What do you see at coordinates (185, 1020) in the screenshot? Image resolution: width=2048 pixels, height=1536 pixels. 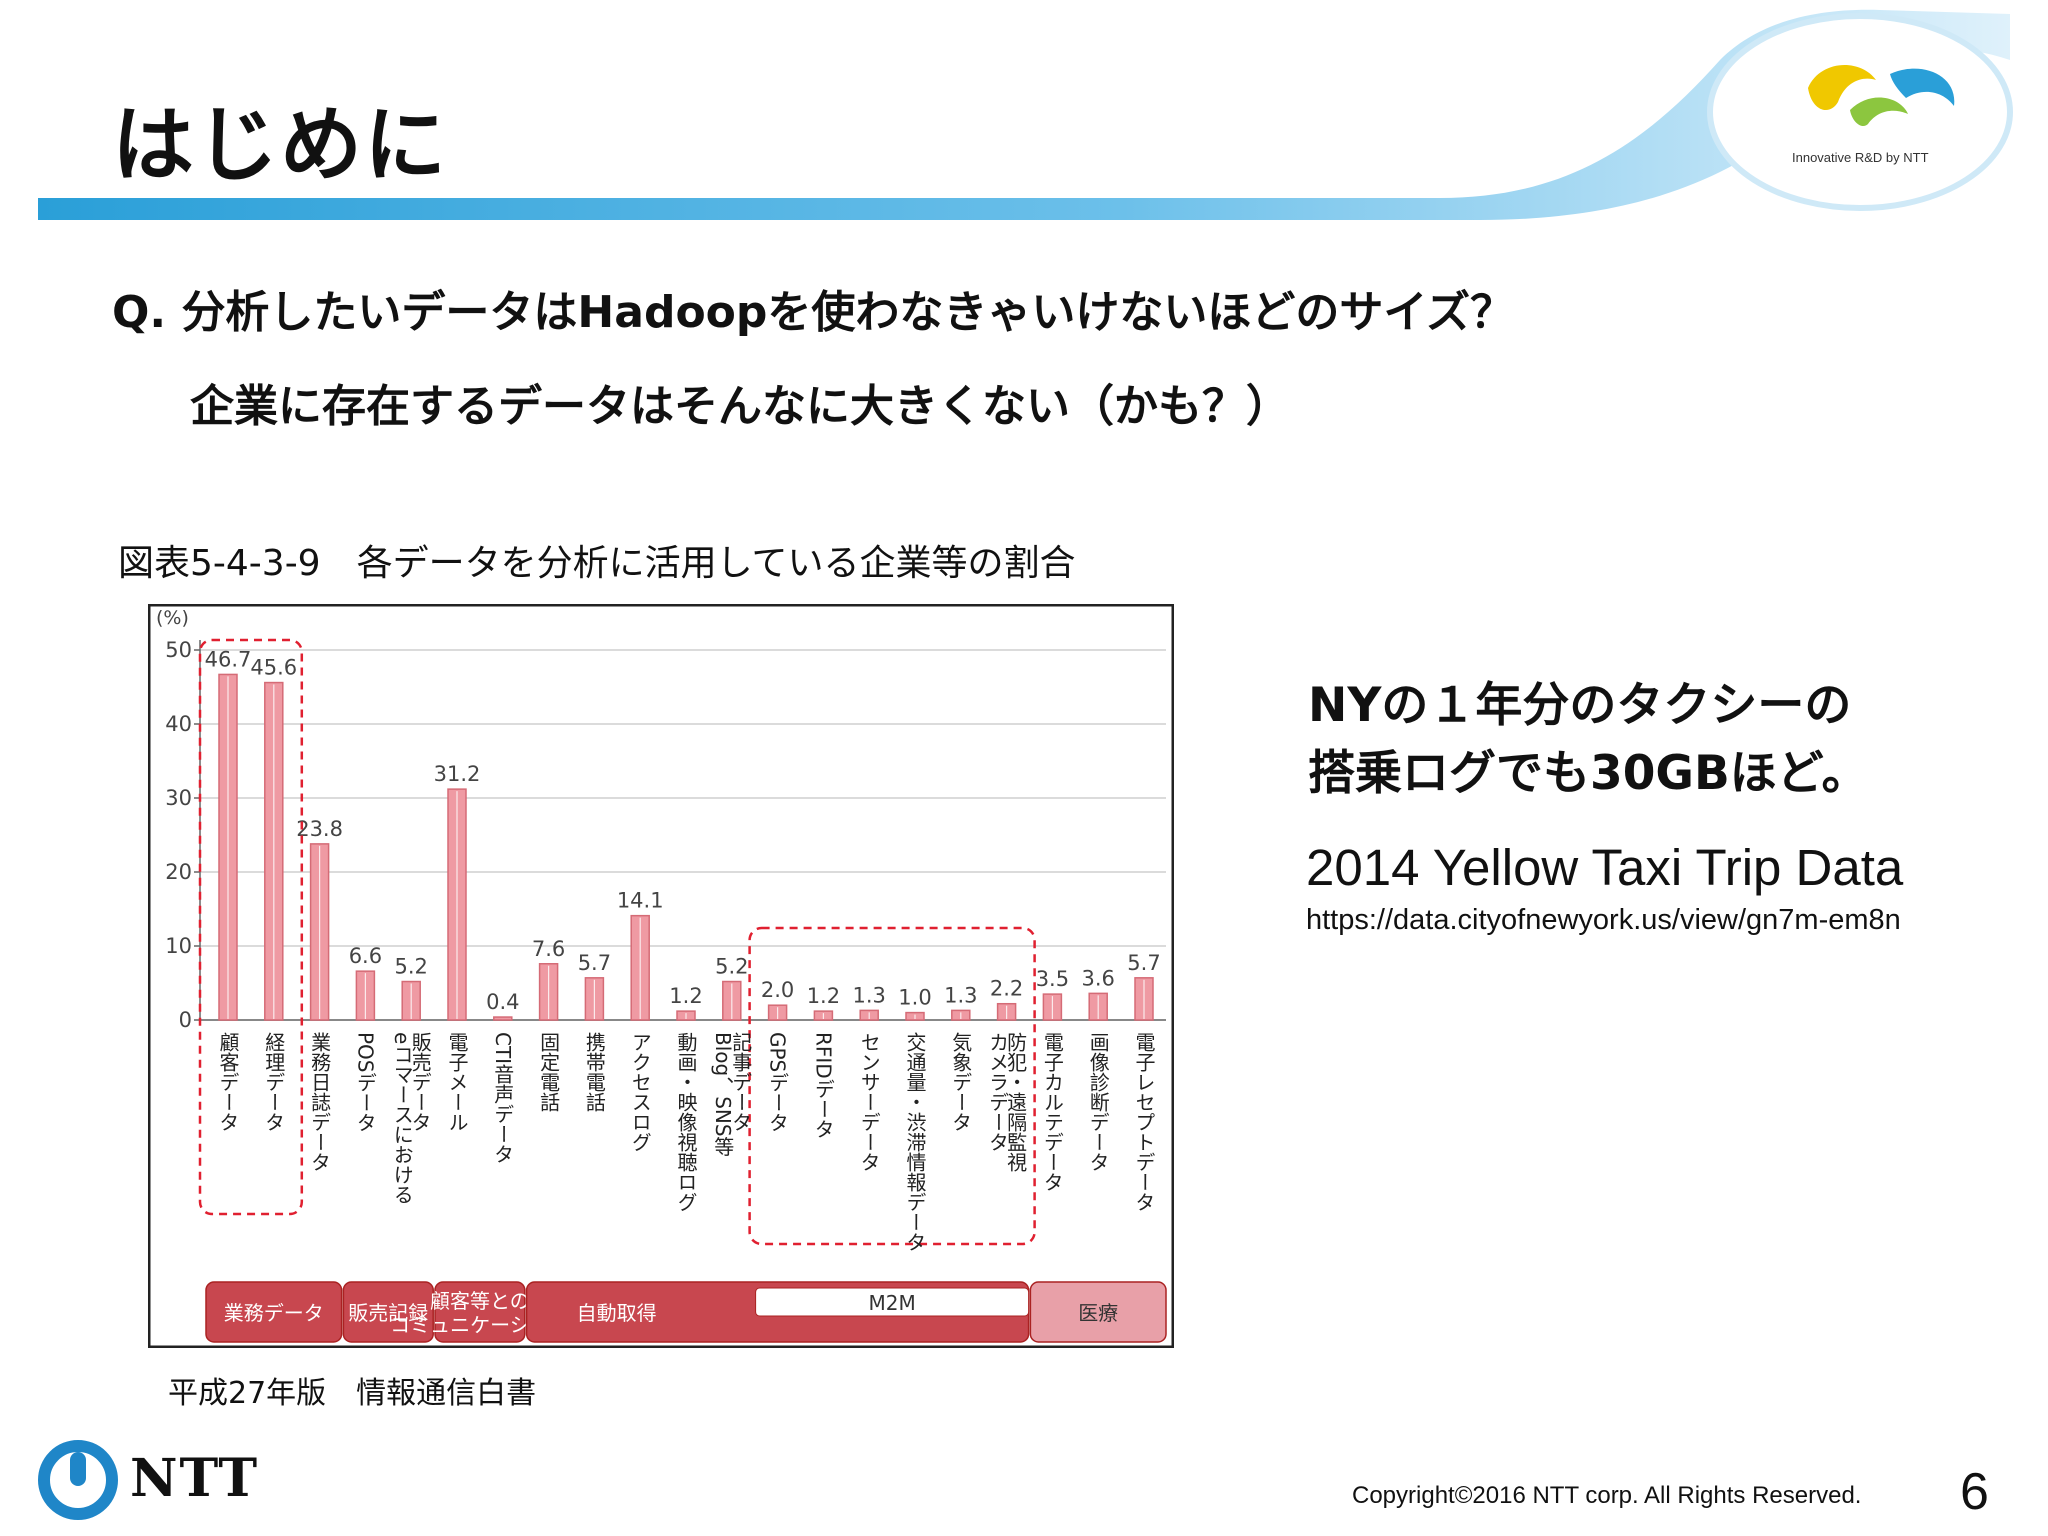 I see `y-tick-label: 0` at bounding box center [185, 1020].